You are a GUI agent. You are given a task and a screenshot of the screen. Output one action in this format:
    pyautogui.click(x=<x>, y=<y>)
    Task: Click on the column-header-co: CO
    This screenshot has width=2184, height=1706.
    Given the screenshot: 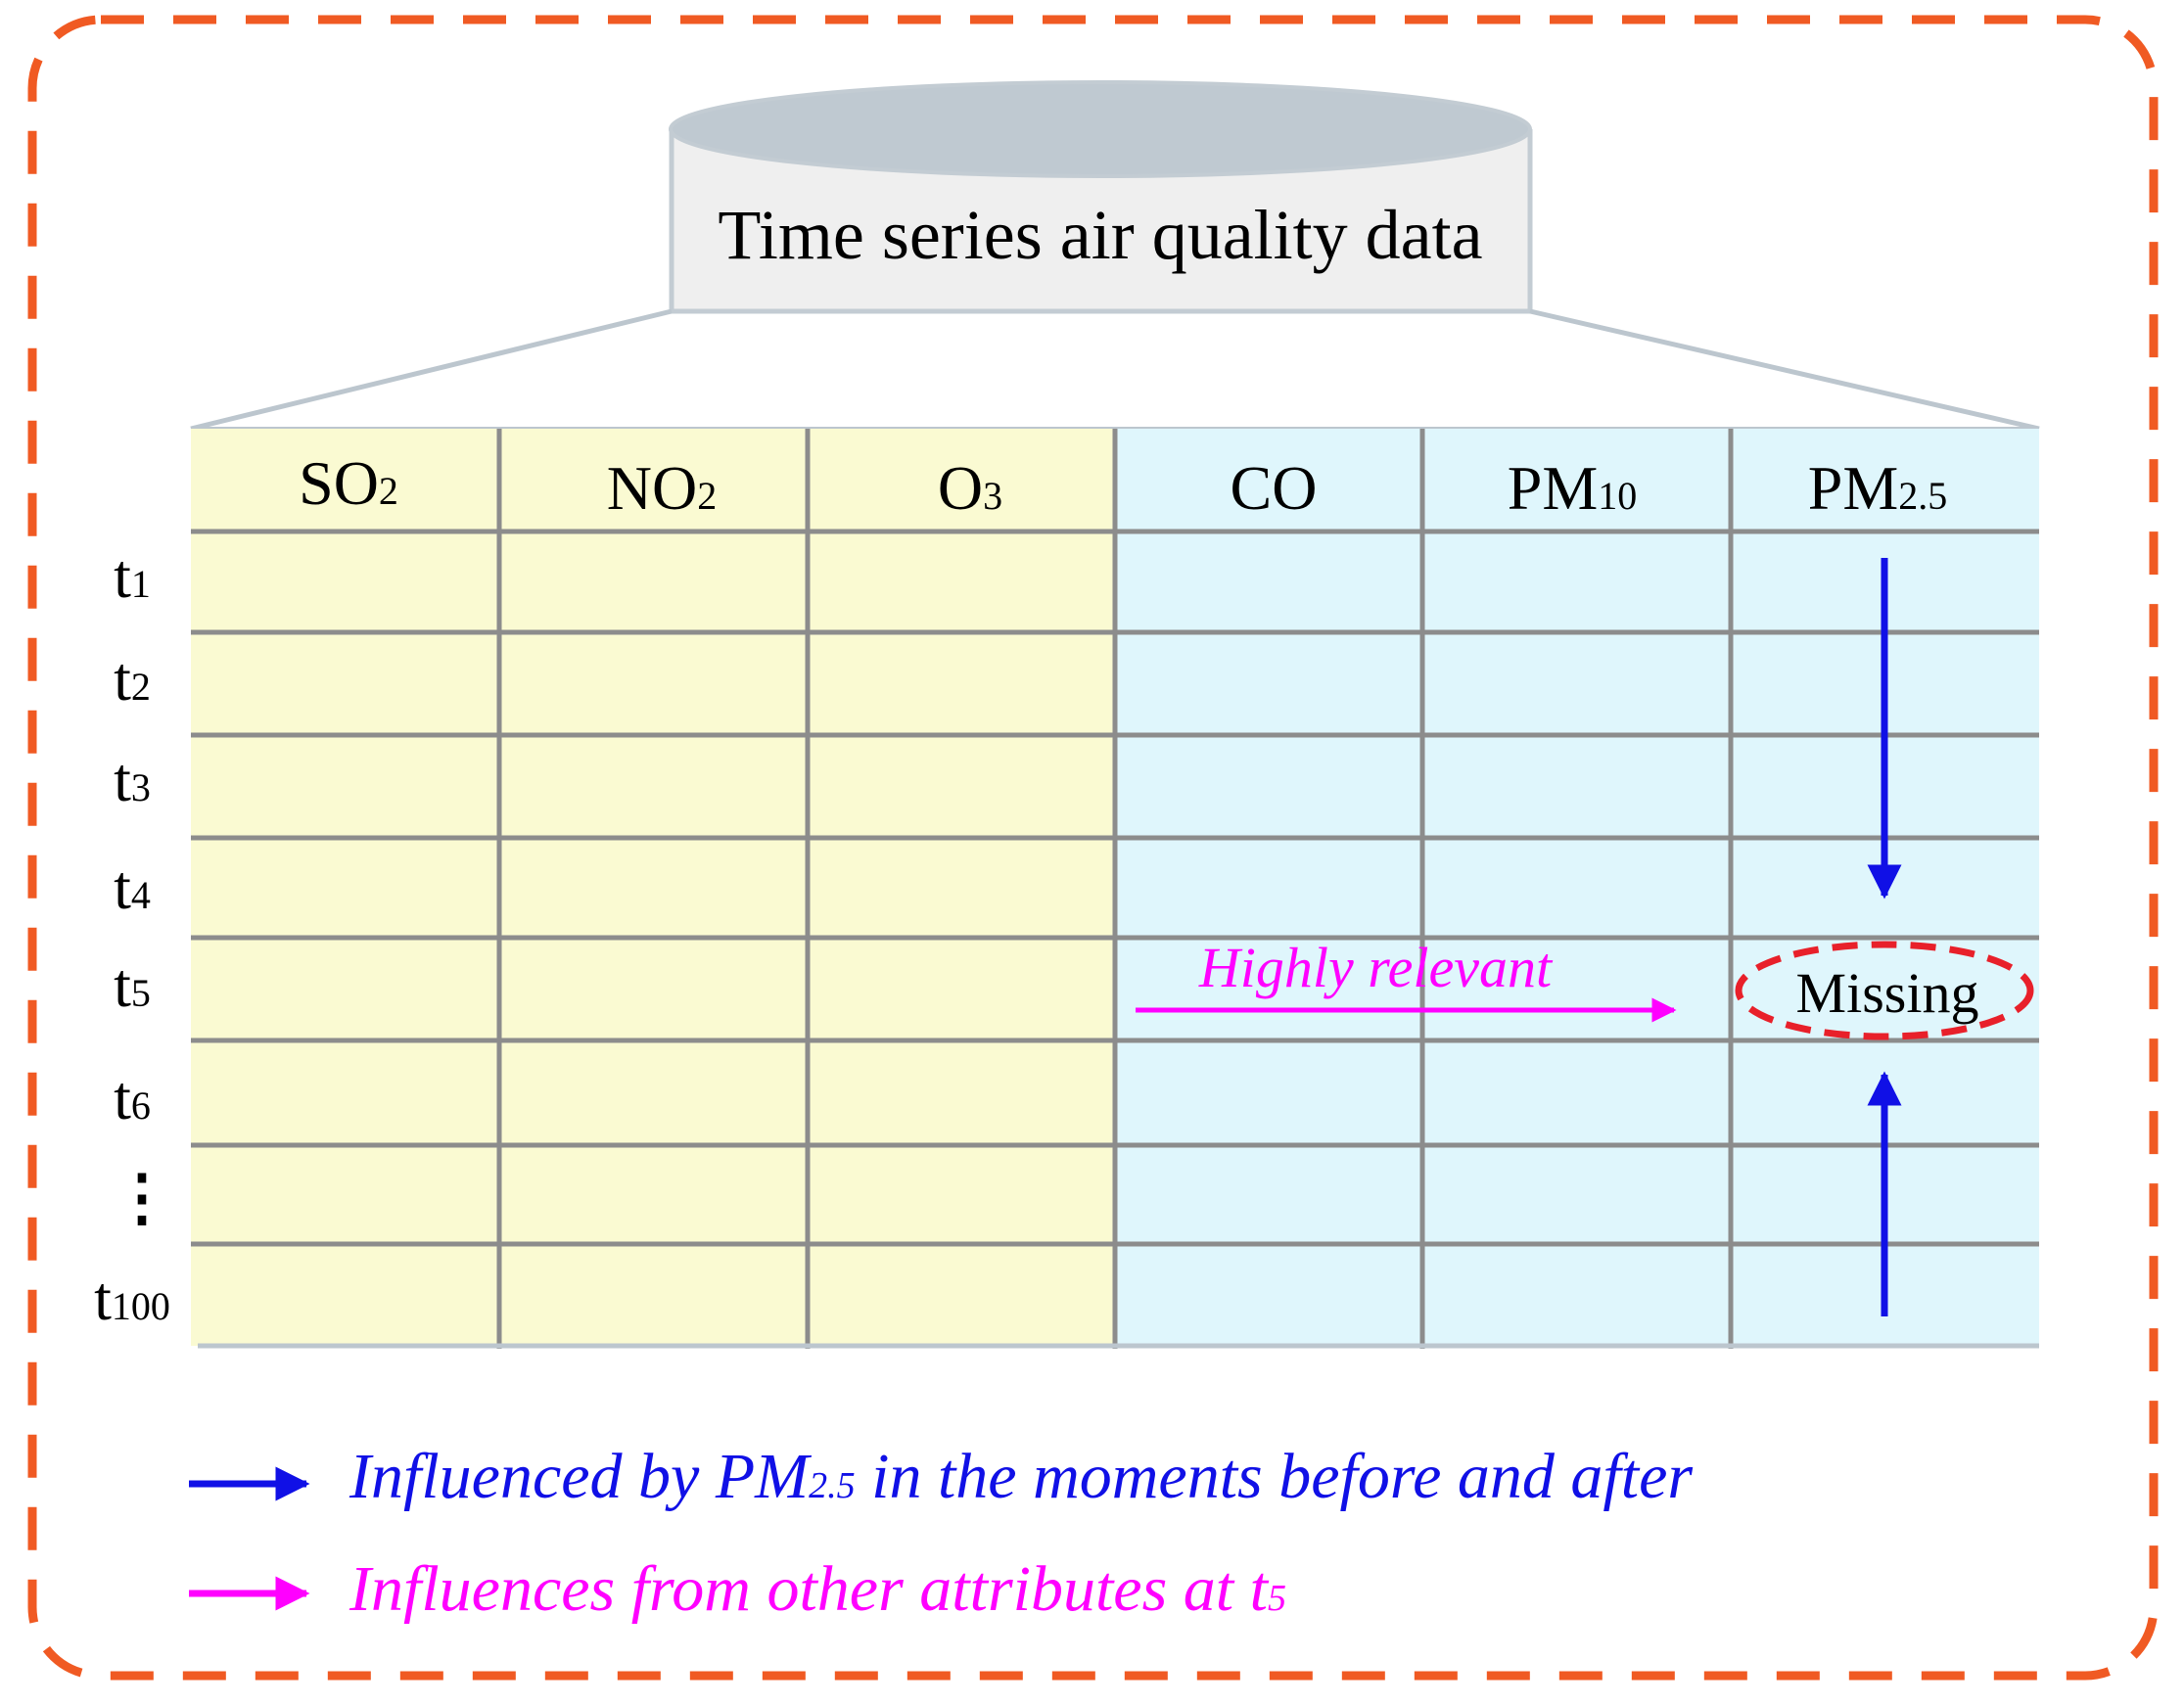 What is the action you would take?
    pyautogui.click(x=1274, y=488)
    